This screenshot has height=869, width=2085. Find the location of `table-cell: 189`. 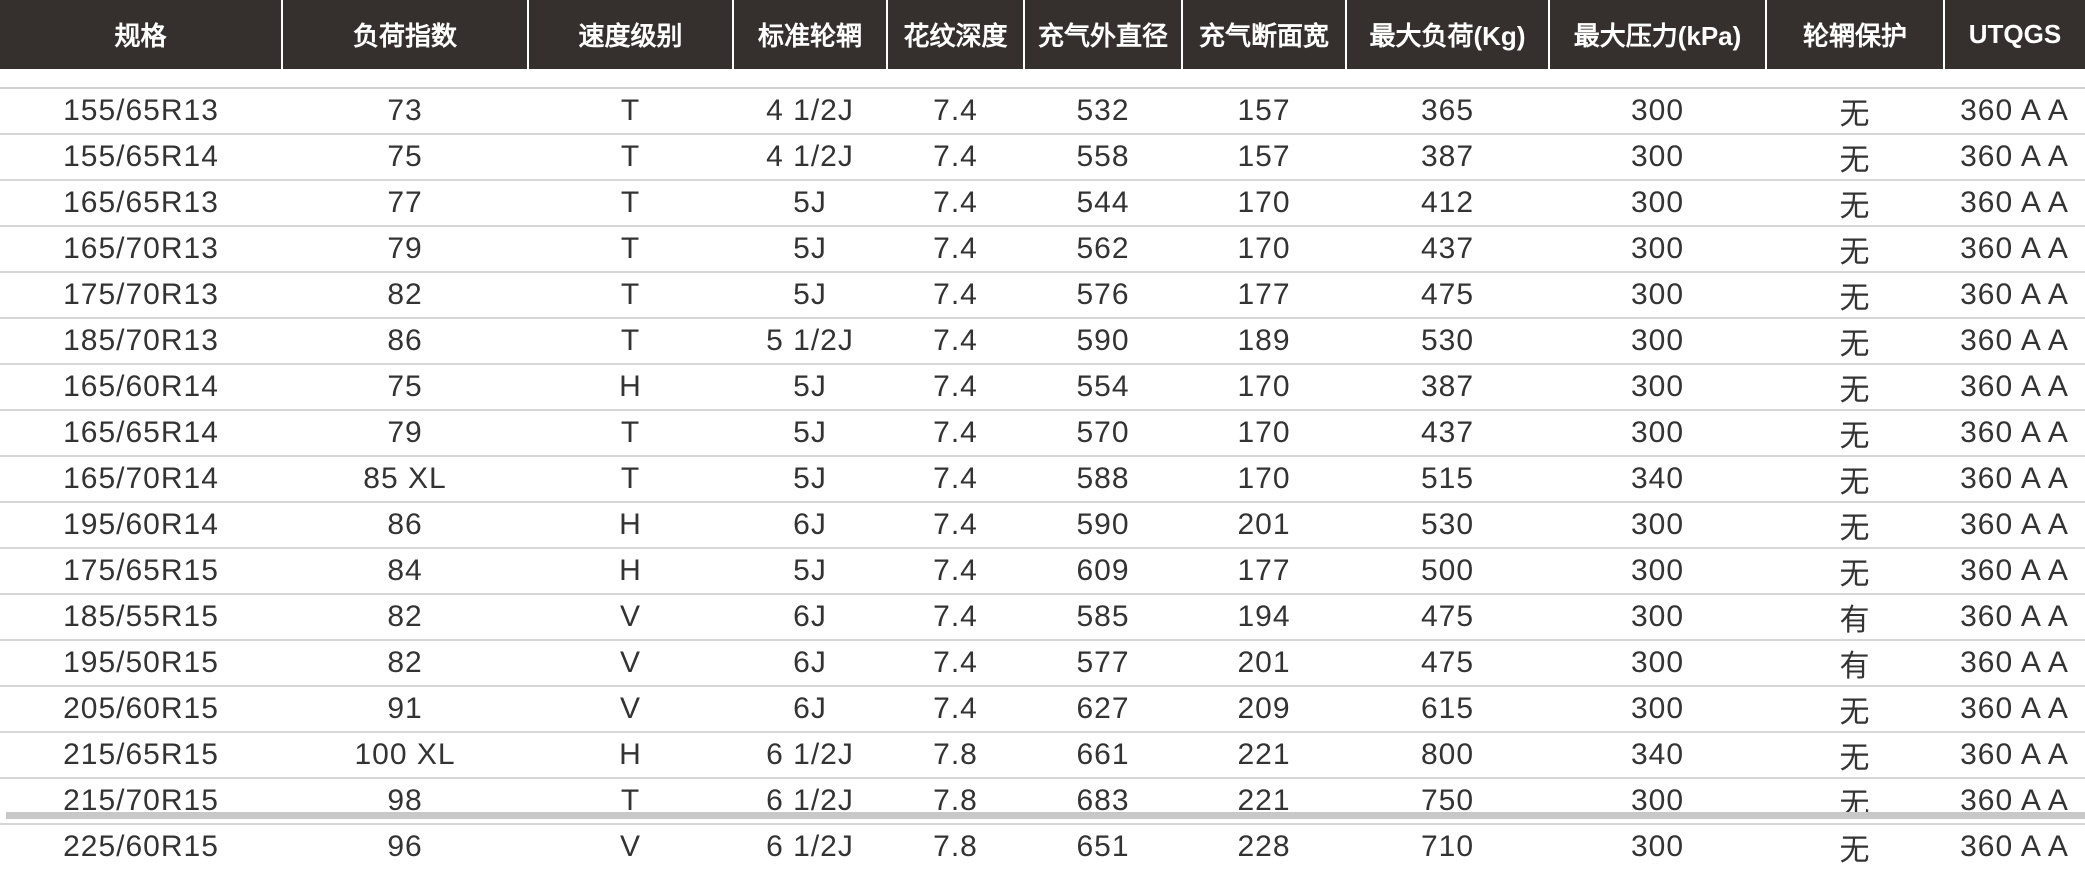

table-cell: 189 is located at coordinates (1264, 341).